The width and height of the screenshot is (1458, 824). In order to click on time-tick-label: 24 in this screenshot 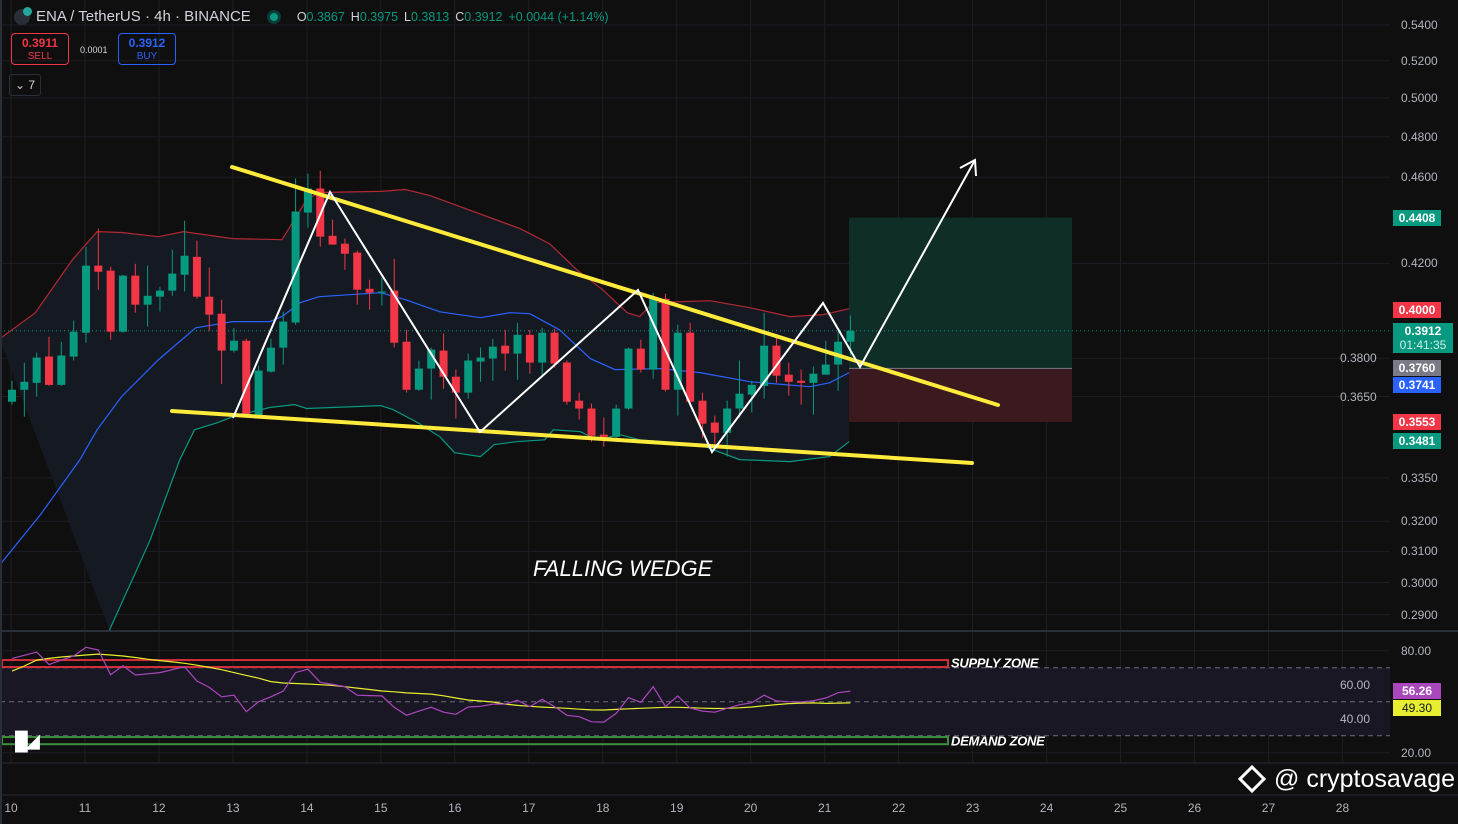, I will do `click(1046, 808)`.